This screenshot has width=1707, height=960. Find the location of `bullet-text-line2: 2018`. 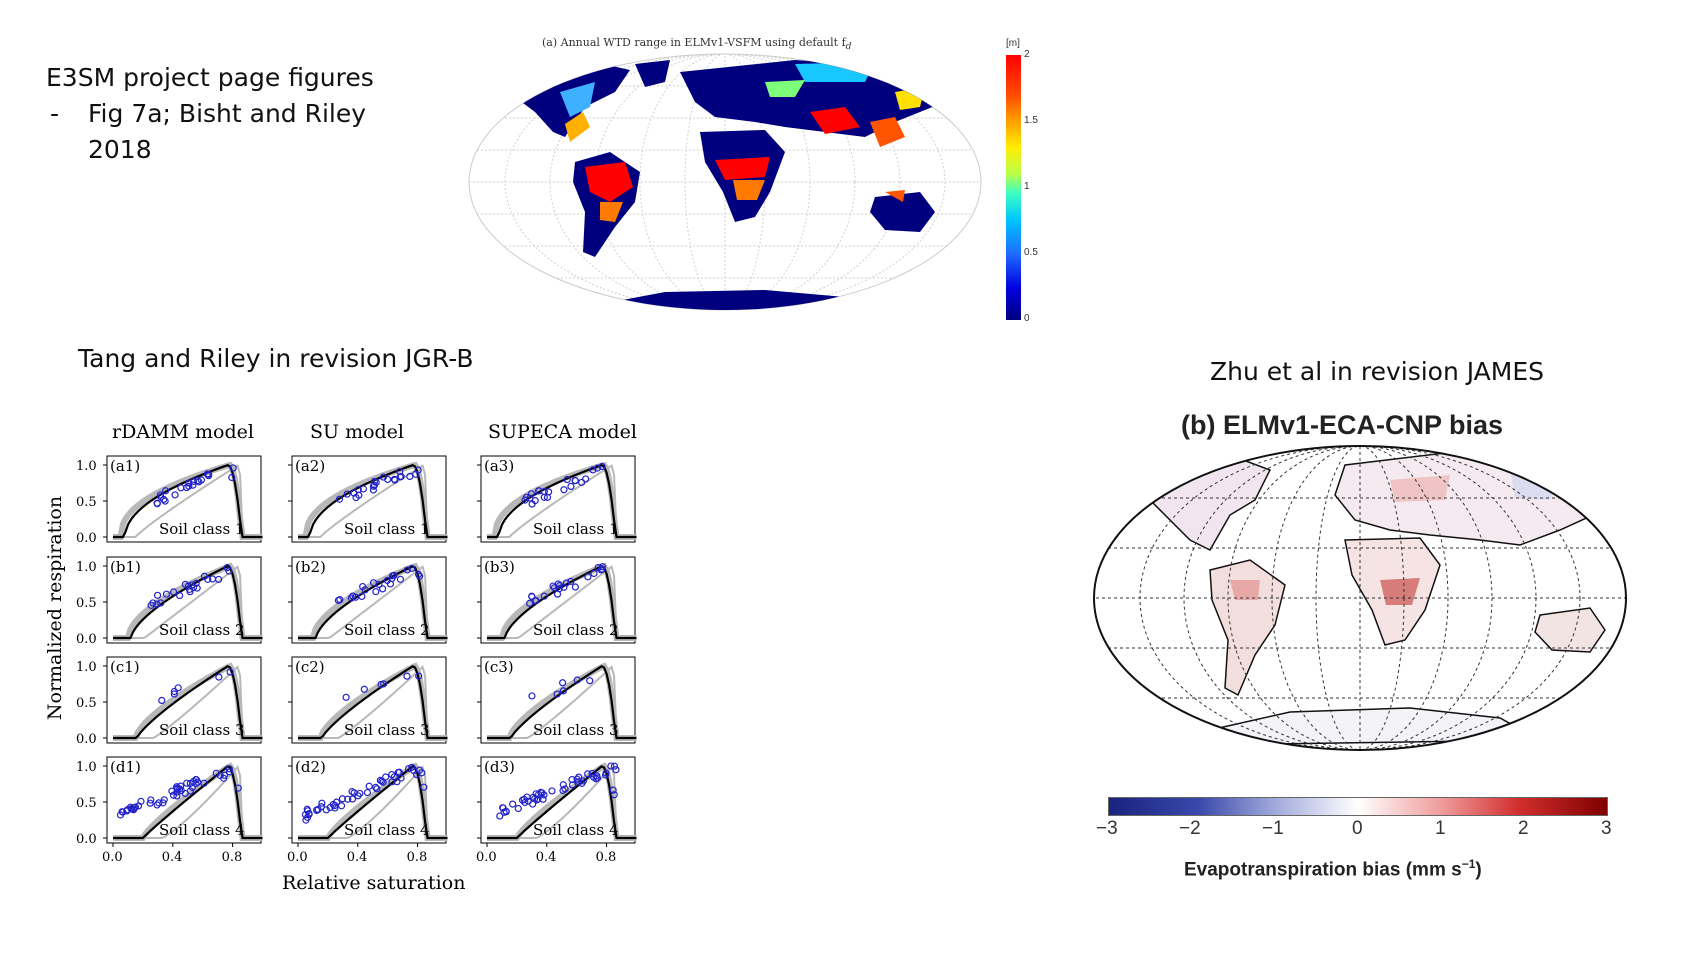

bullet-text-line2: 2018 is located at coordinates (120, 149).